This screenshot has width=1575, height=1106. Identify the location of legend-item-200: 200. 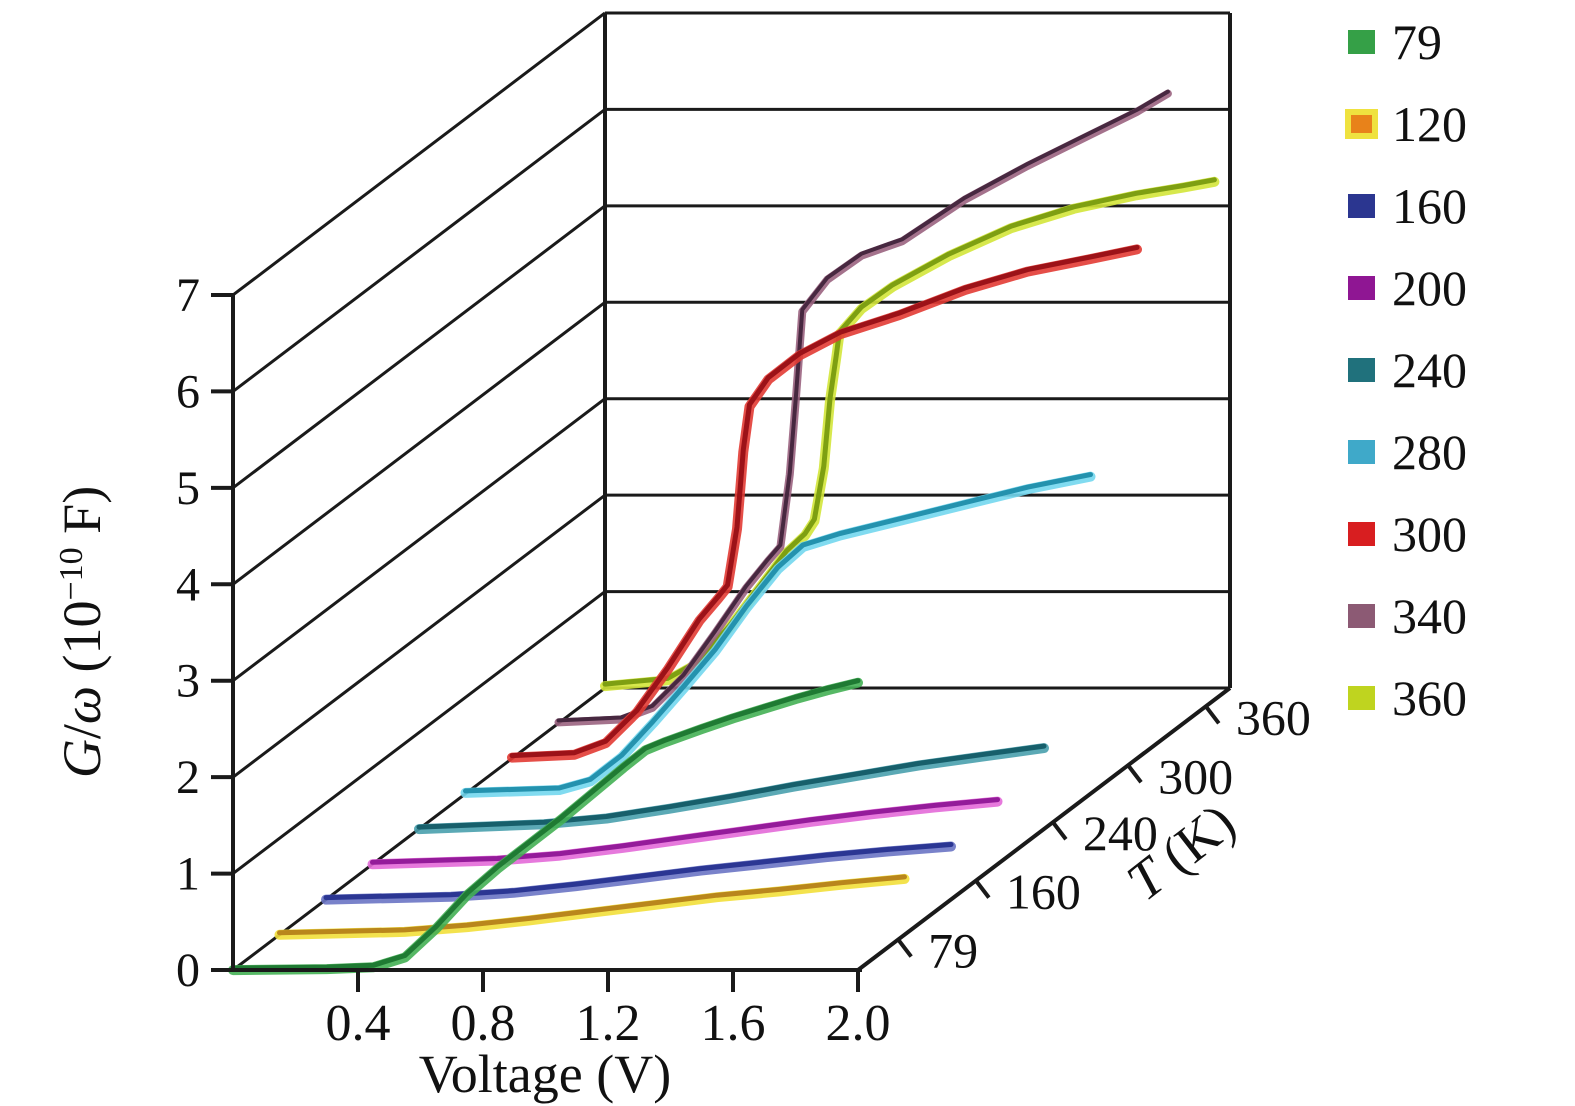
(1407, 288).